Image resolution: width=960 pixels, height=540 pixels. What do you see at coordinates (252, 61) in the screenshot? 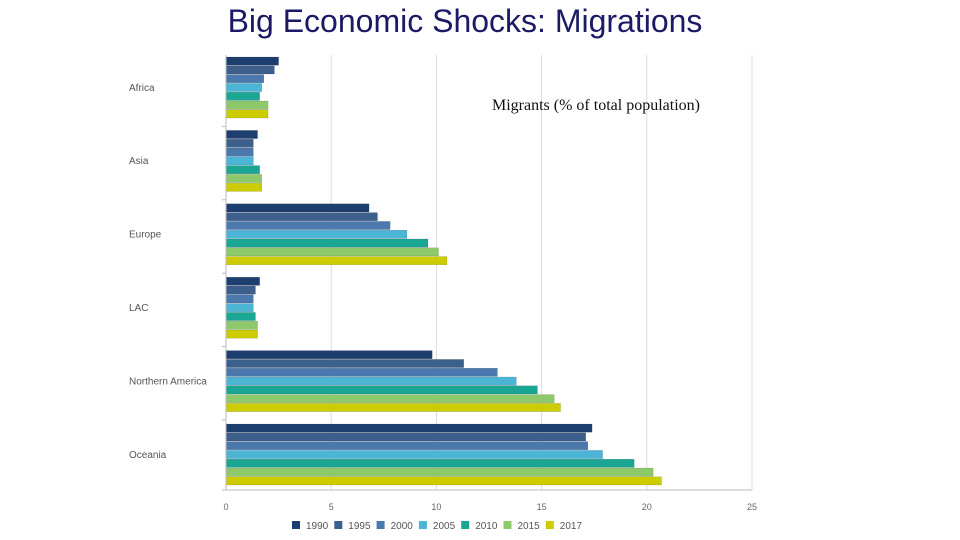
I see `bar-africa-1990` at bounding box center [252, 61].